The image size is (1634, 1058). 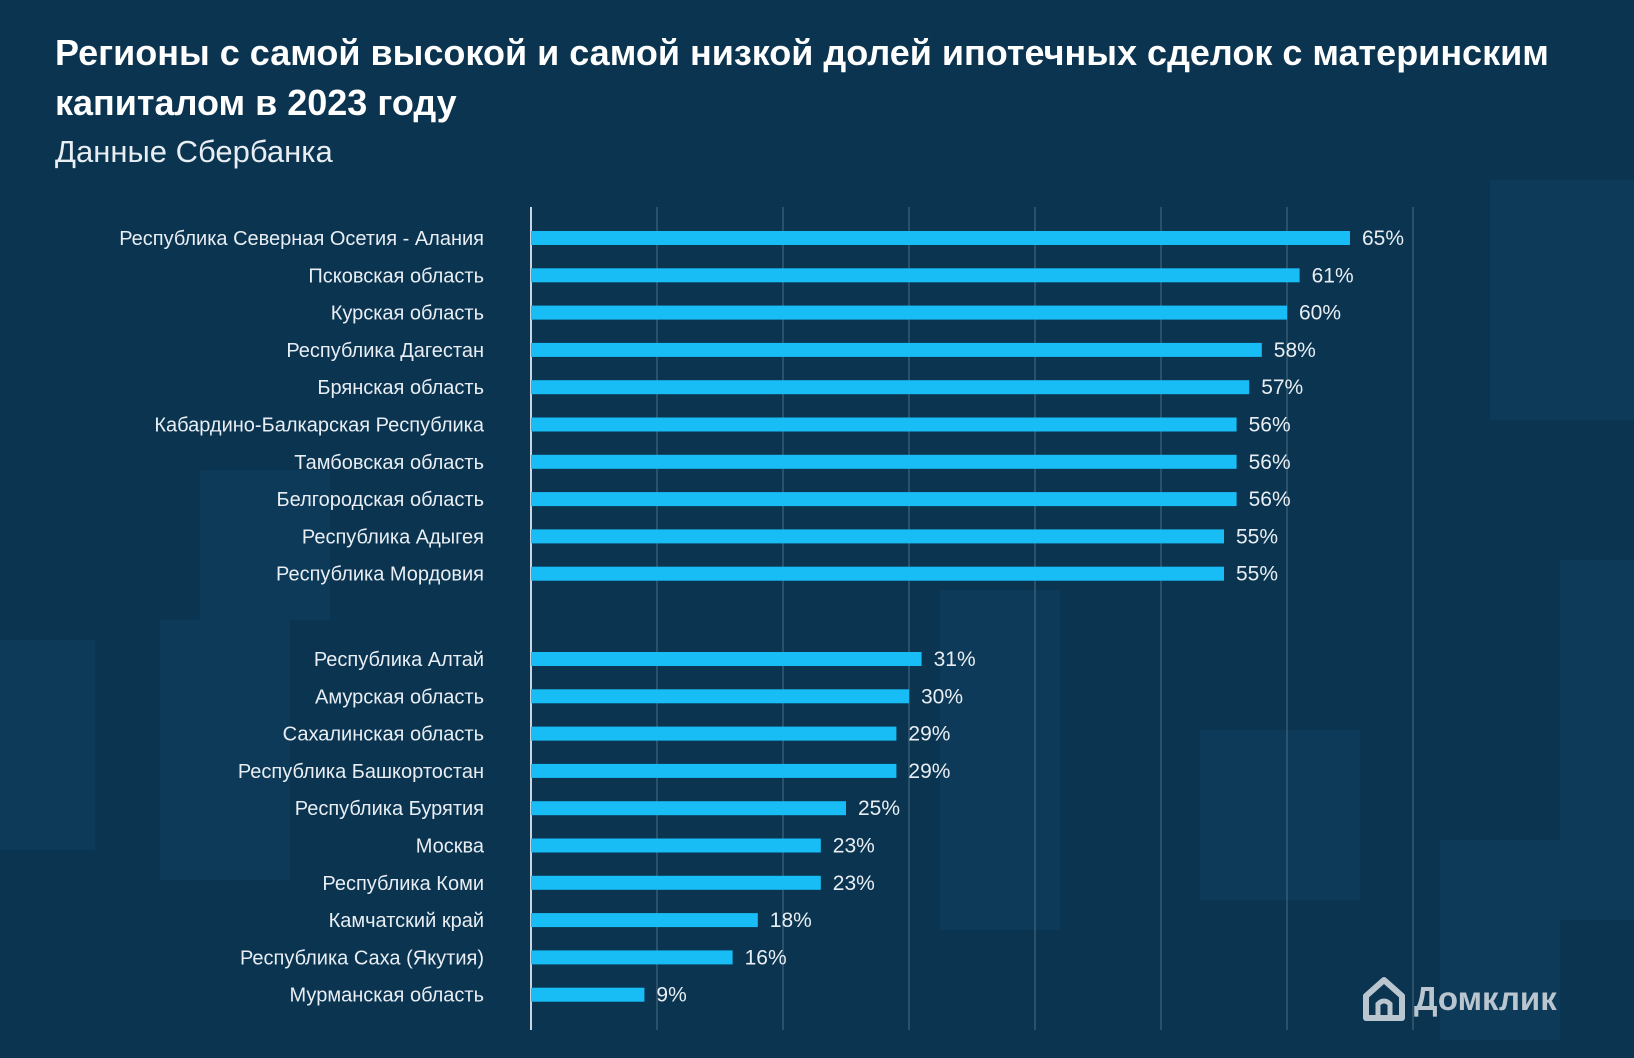 What do you see at coordinates (383, 735) in the screenshot?
I see `category-label: Сахалинская область` at bounding box center [383, 735].